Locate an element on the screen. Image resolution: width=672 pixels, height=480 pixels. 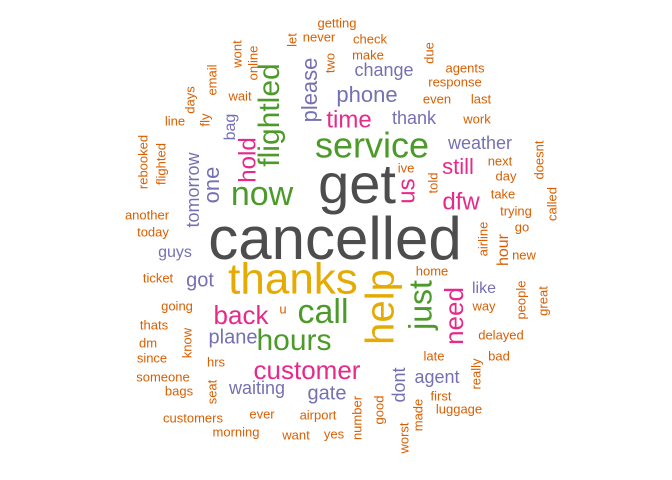
word-cancelled: cancelled is located at coordinates (335, 238).